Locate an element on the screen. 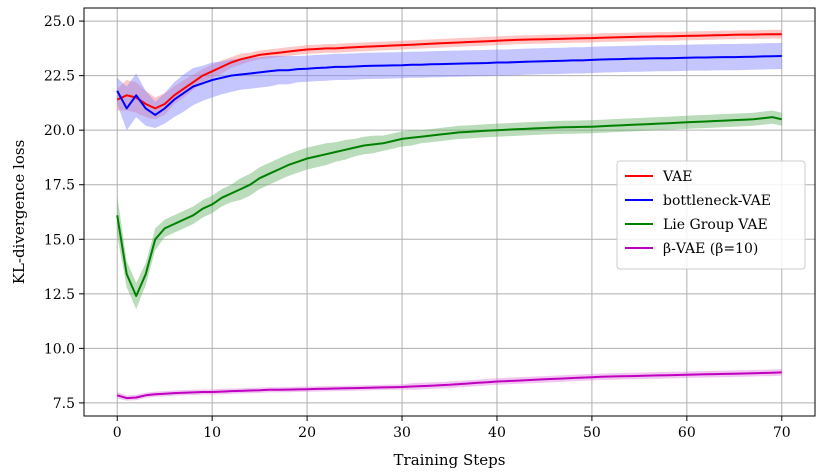 The height and width of the screenshot is (475, 830). y-axis-label: KL-divergence loss is located at coordinates (19, 212).